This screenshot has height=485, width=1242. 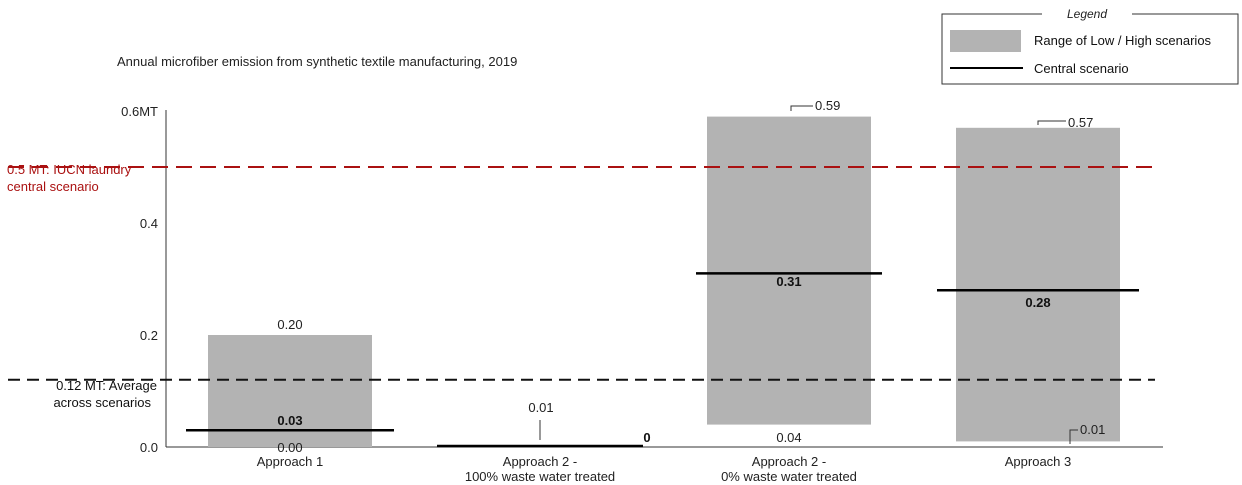 What do you see at coordinates (289, 324) in the screenshot?
I see `high-value-label: 0.20` at bounding box center [289, 324].